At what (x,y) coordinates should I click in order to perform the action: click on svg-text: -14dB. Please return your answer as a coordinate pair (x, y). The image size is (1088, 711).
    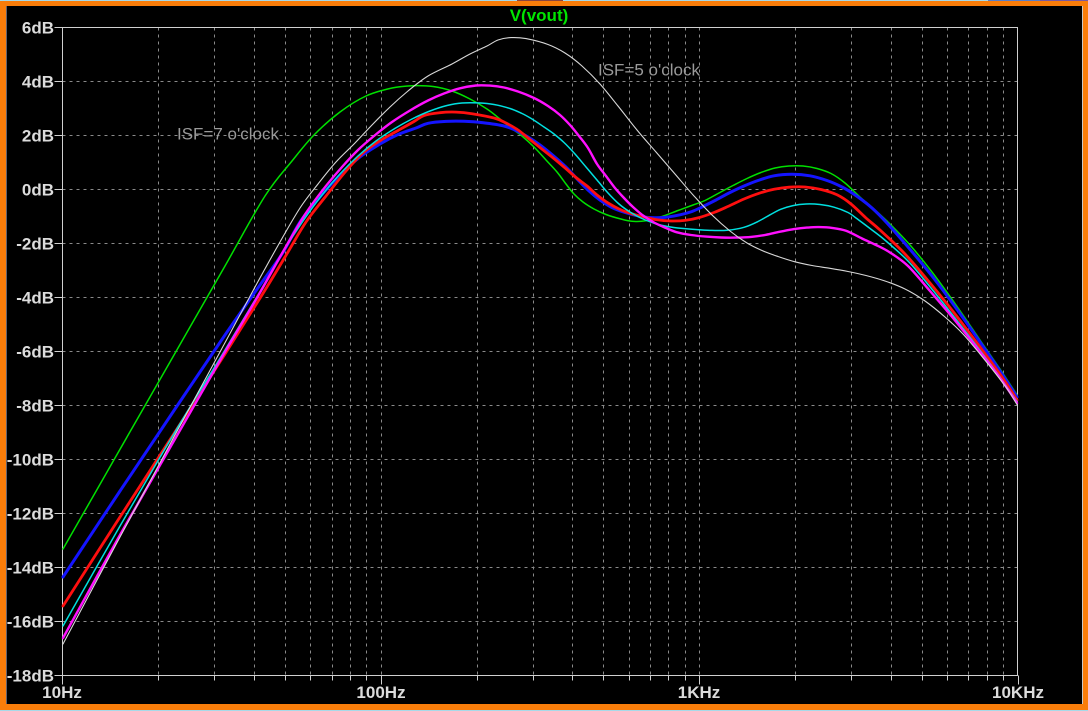
    Looking at the image, I should click on (30, 568).